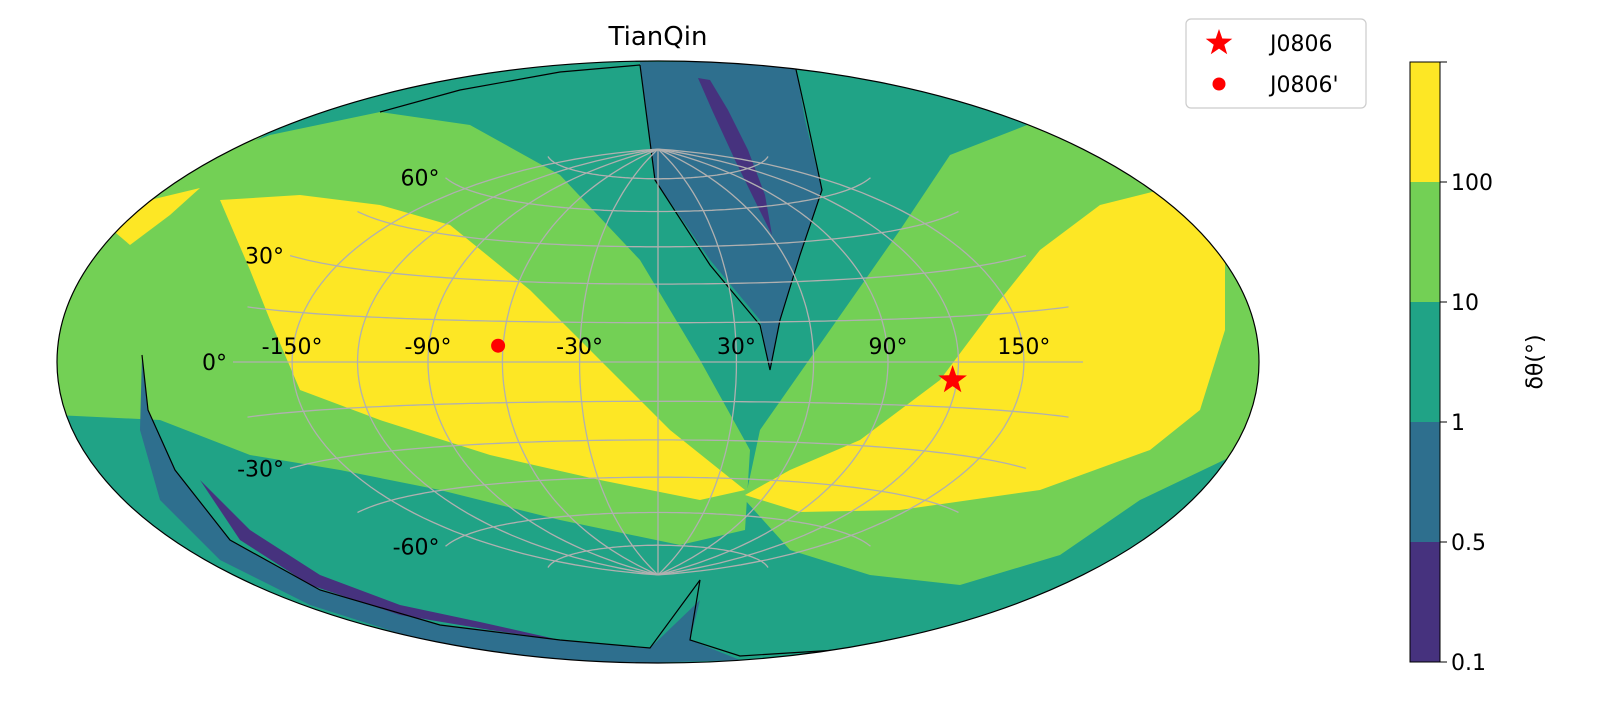  Describe the element at coordinates (214, 363) in the screenshot. I see `lat-tick-label: 0°` at that location.